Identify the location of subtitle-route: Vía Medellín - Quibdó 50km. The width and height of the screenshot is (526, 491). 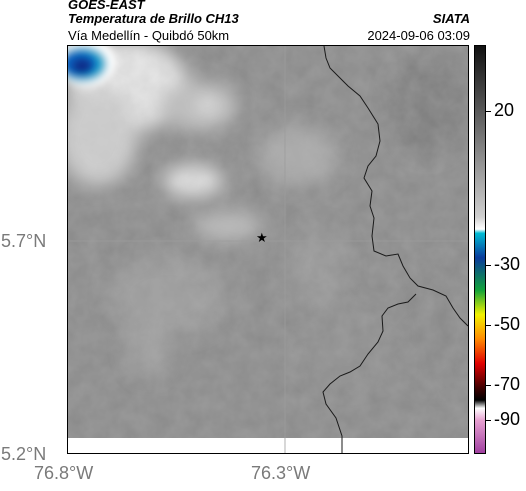
(149, 35).